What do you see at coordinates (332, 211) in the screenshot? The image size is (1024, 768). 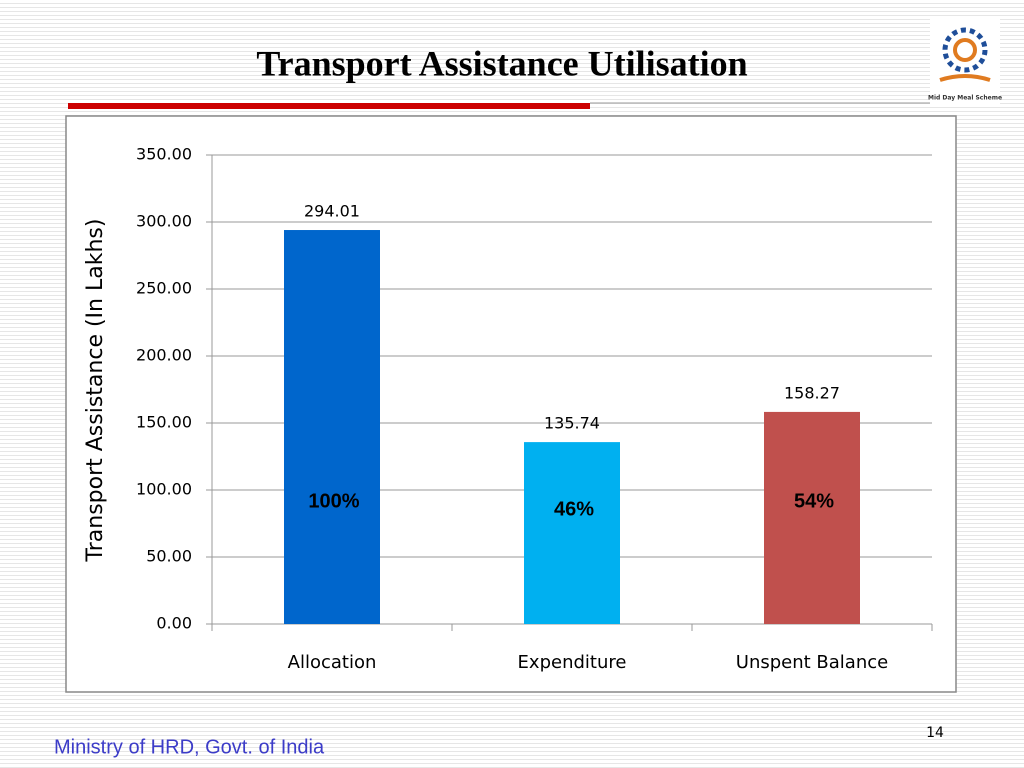 I see `value-label: 294.01` at bounding box center [332, 211].